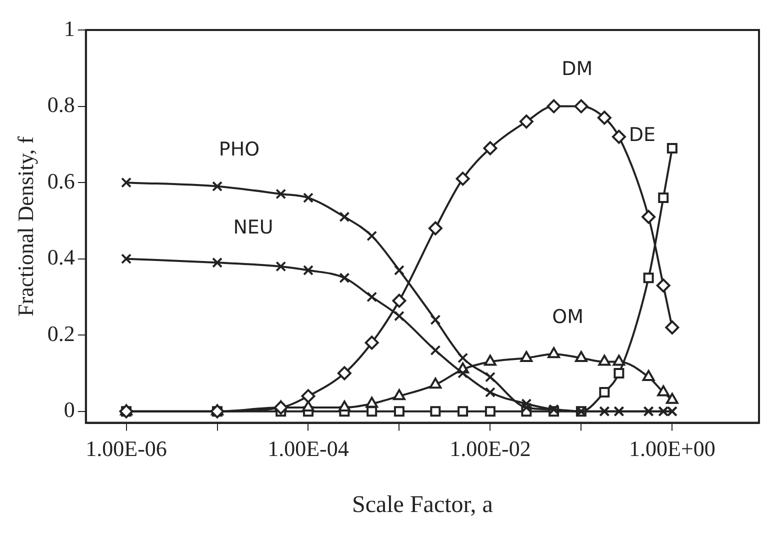 Image resolution: width=767 pixels, height=534 pixels. I want to click on series-label: DM, so click(577, 69).